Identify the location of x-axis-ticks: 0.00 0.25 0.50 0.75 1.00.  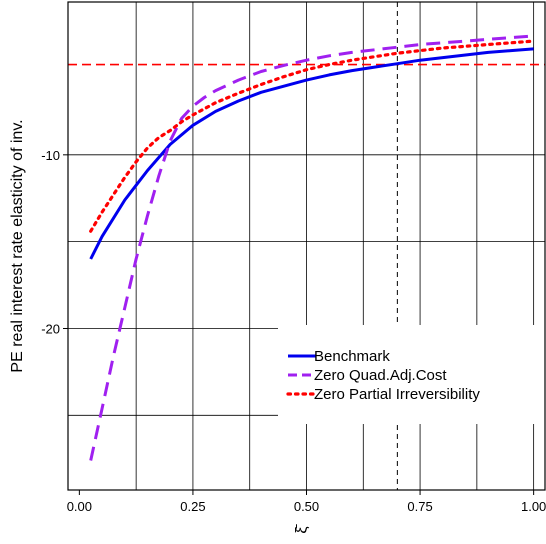
(306, 502).